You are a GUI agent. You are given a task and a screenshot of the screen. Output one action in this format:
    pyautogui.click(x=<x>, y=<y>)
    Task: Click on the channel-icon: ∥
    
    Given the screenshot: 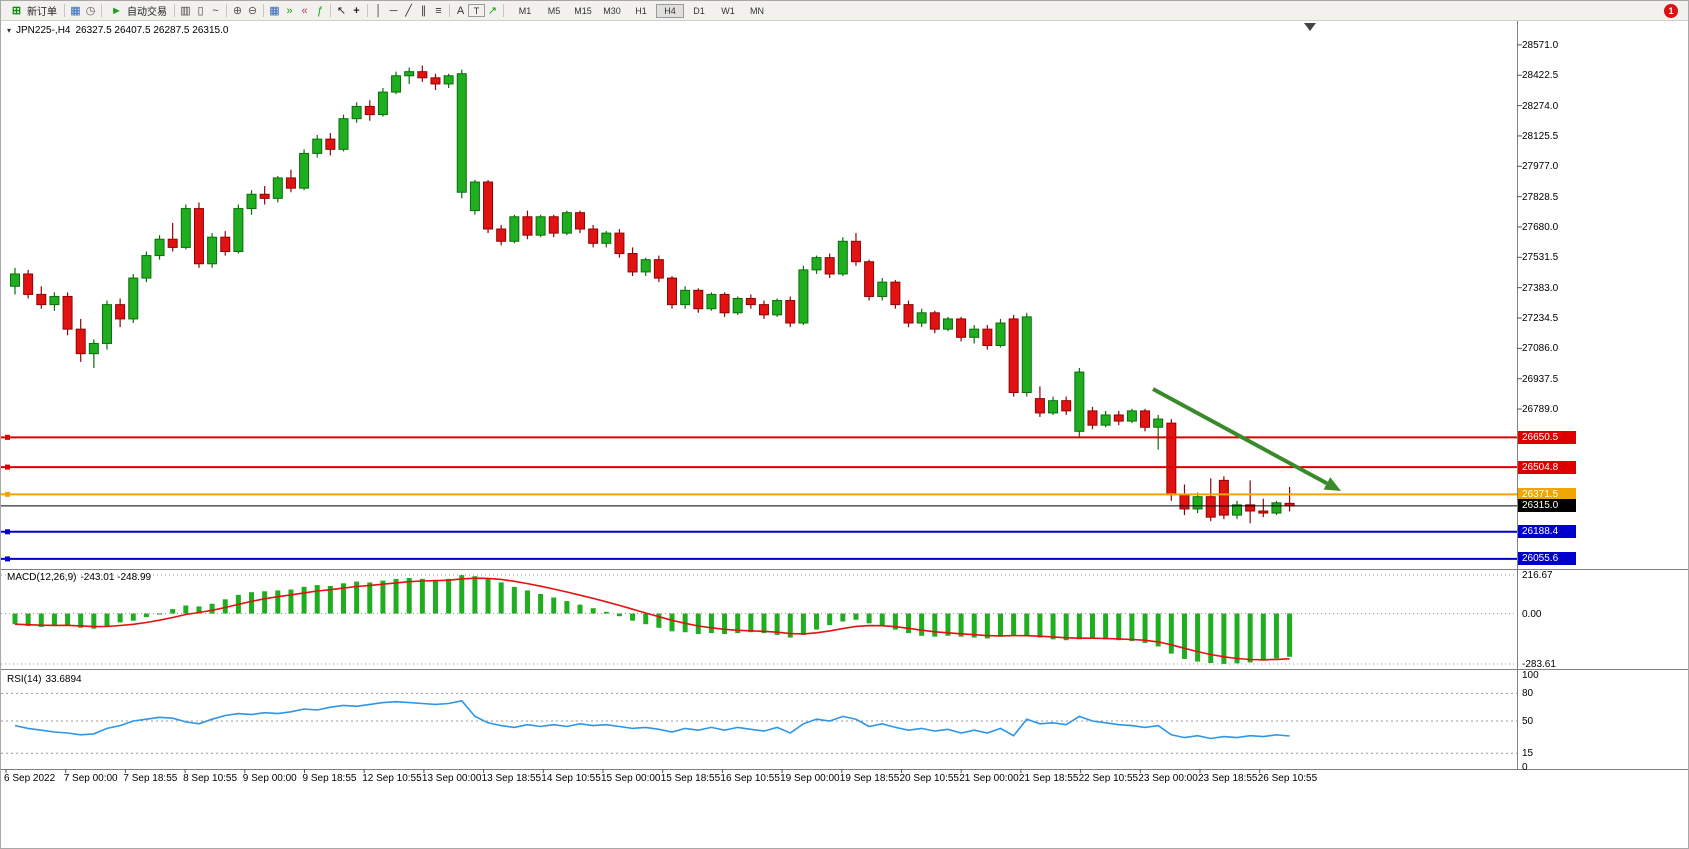 What is the action you would take?
    pyautogui.click(x=423, y=10)
    